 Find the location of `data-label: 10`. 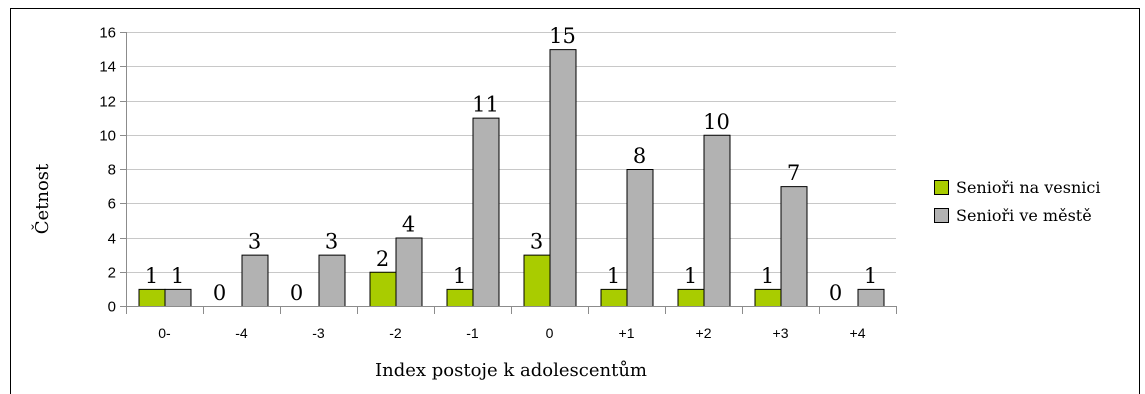

data-label: 10 is located at coordinates (716, 122).